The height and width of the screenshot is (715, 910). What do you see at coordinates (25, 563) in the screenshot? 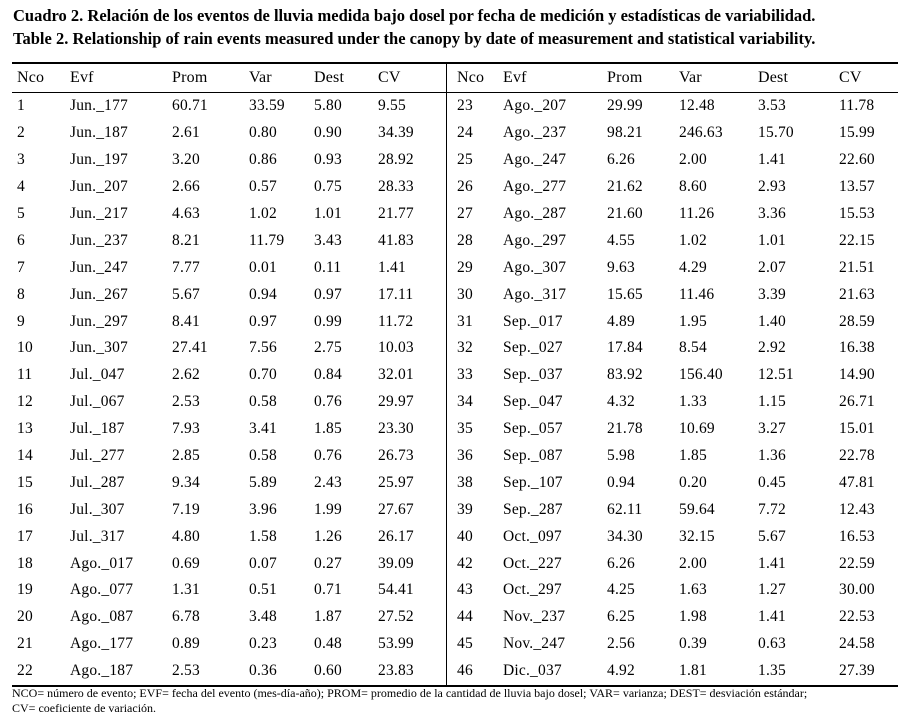
I see `table-cell-nco: 18` at bounding box center [25, 563].